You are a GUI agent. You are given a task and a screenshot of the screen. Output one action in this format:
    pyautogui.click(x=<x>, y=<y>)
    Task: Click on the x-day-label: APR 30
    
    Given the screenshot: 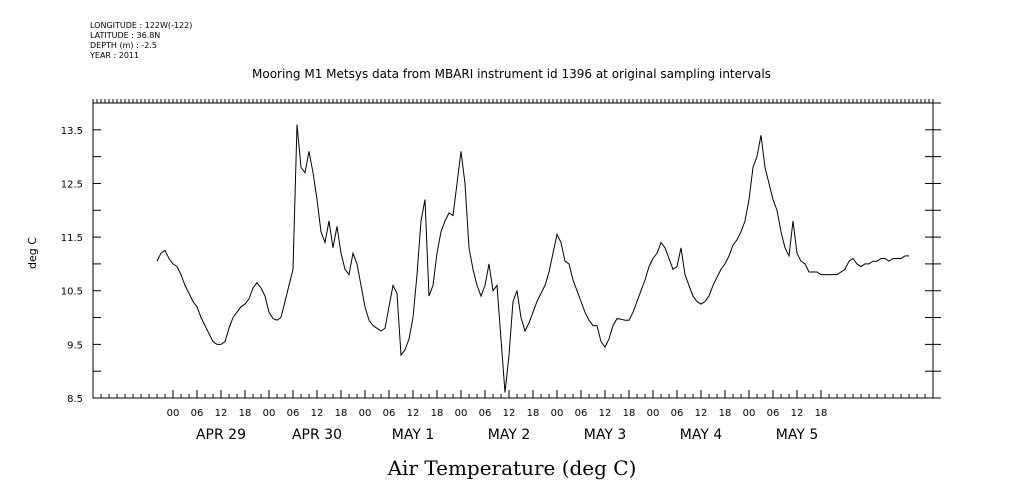 What is the action you would take?
    pyautogui.click(x=317, y=435)
    